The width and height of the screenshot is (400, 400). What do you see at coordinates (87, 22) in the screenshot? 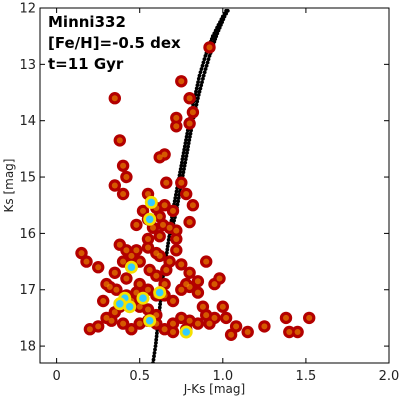
I see `annotation-line-1: Minni332` at bounding box center [87, 22].